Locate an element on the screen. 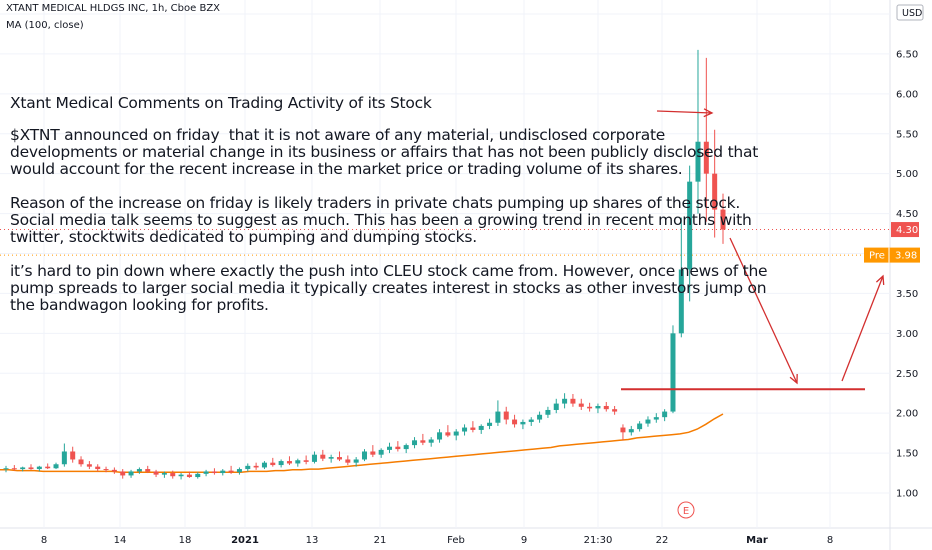 The image size is (932, 550). time-tick-label: 2021 is located at coordinates (245, 540).